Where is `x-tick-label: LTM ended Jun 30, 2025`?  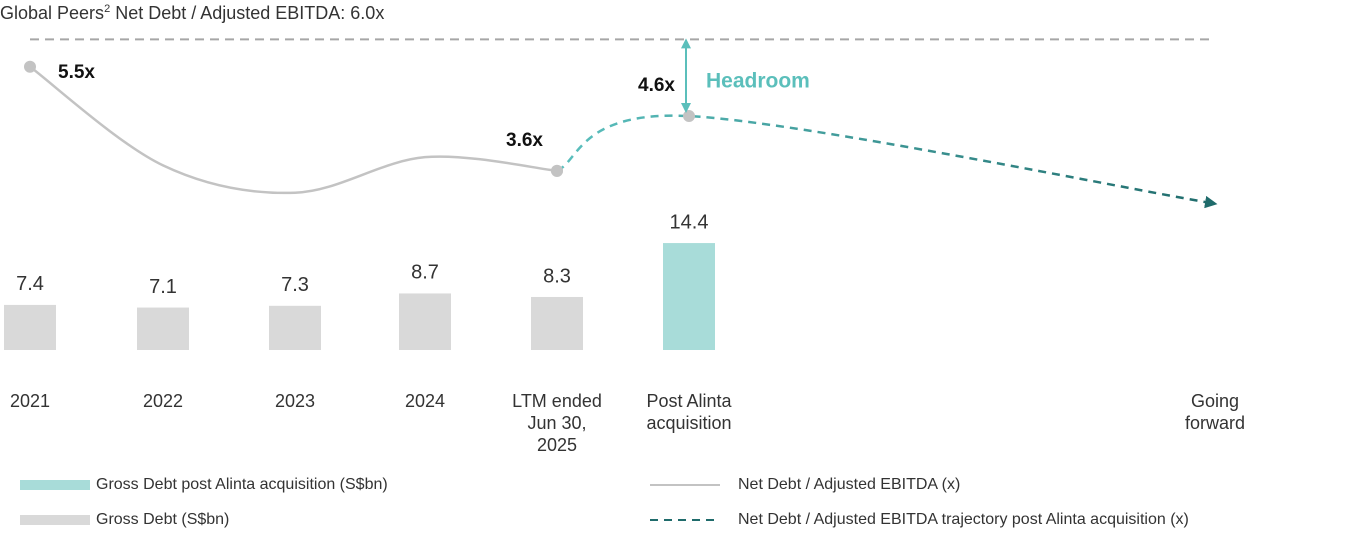 x-tick-label: LTM ended Jun 30, 2025 is located at coordinates (557, 423).